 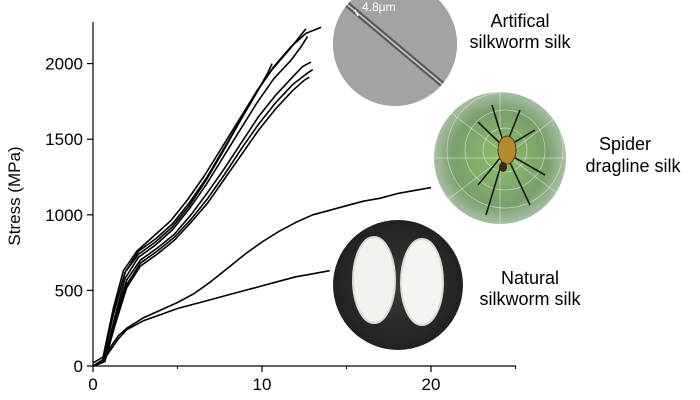 What do you see at coordinates (69, 290) in the screenshot?
I see `y-tick-label: 500` at bounding box center [69, 290].